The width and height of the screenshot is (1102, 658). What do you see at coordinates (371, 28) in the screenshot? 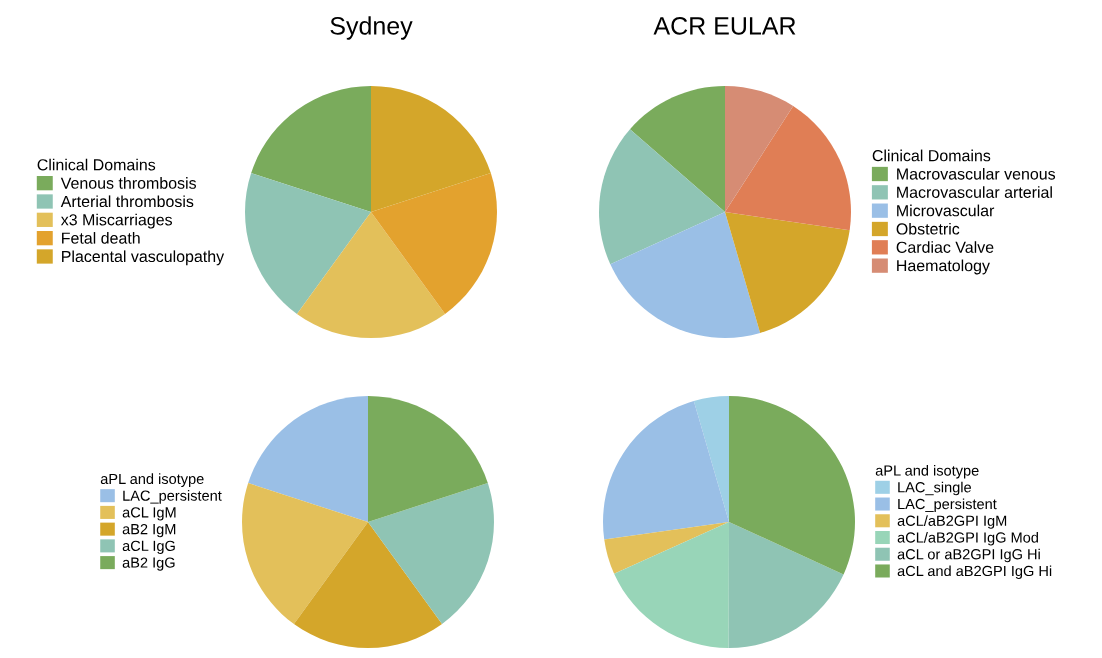
I see `chart-title: Sydney` at bounding box center [371, 28].